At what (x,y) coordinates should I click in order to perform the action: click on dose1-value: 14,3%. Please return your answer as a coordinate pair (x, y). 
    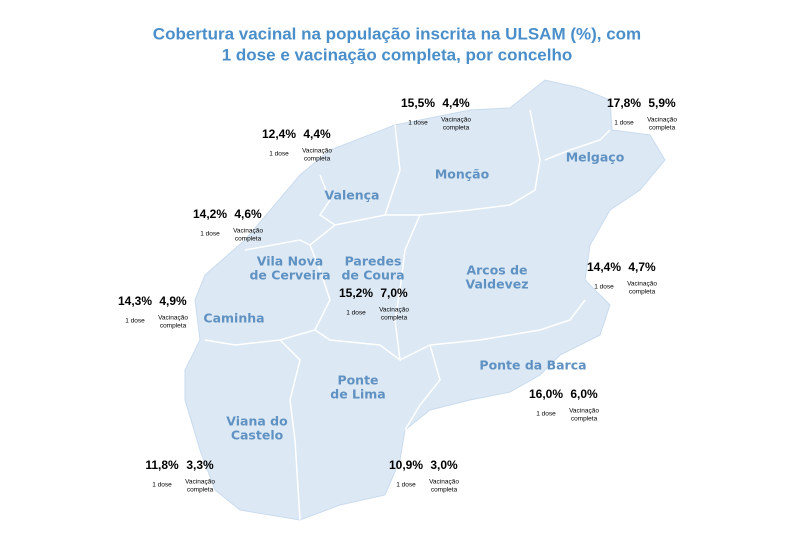
    Looking at the image, I should click on (135, 301).